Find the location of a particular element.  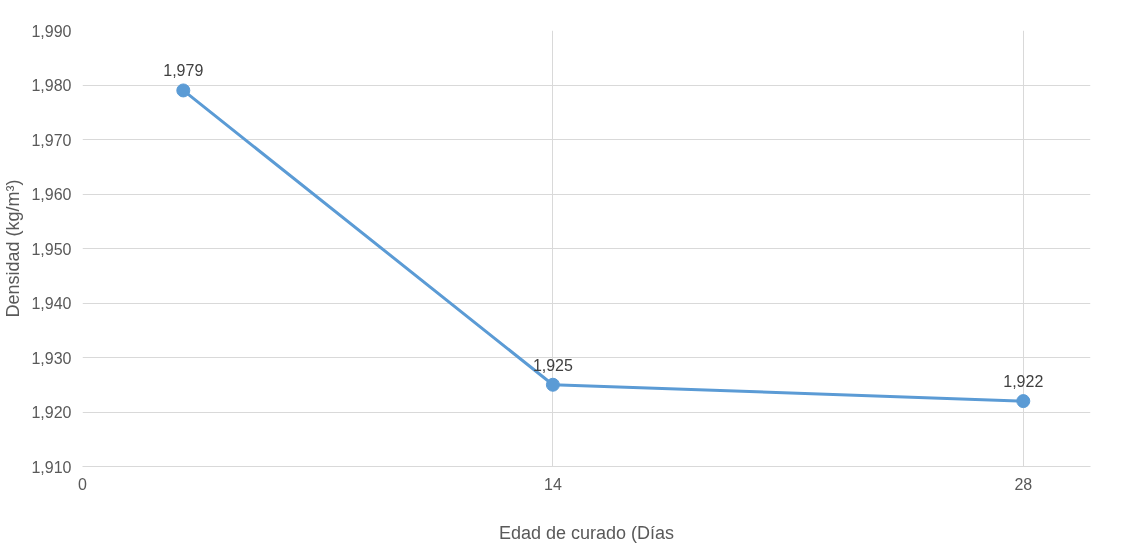

data-label: 1,925 is located at coordinates (553, 365).